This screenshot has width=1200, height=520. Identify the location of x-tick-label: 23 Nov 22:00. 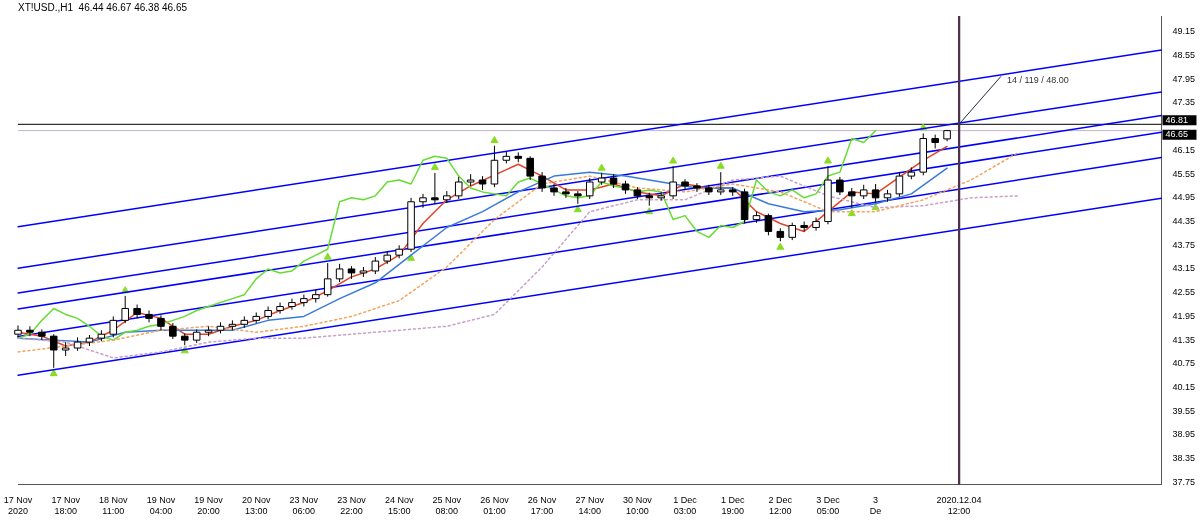
(352, 506).